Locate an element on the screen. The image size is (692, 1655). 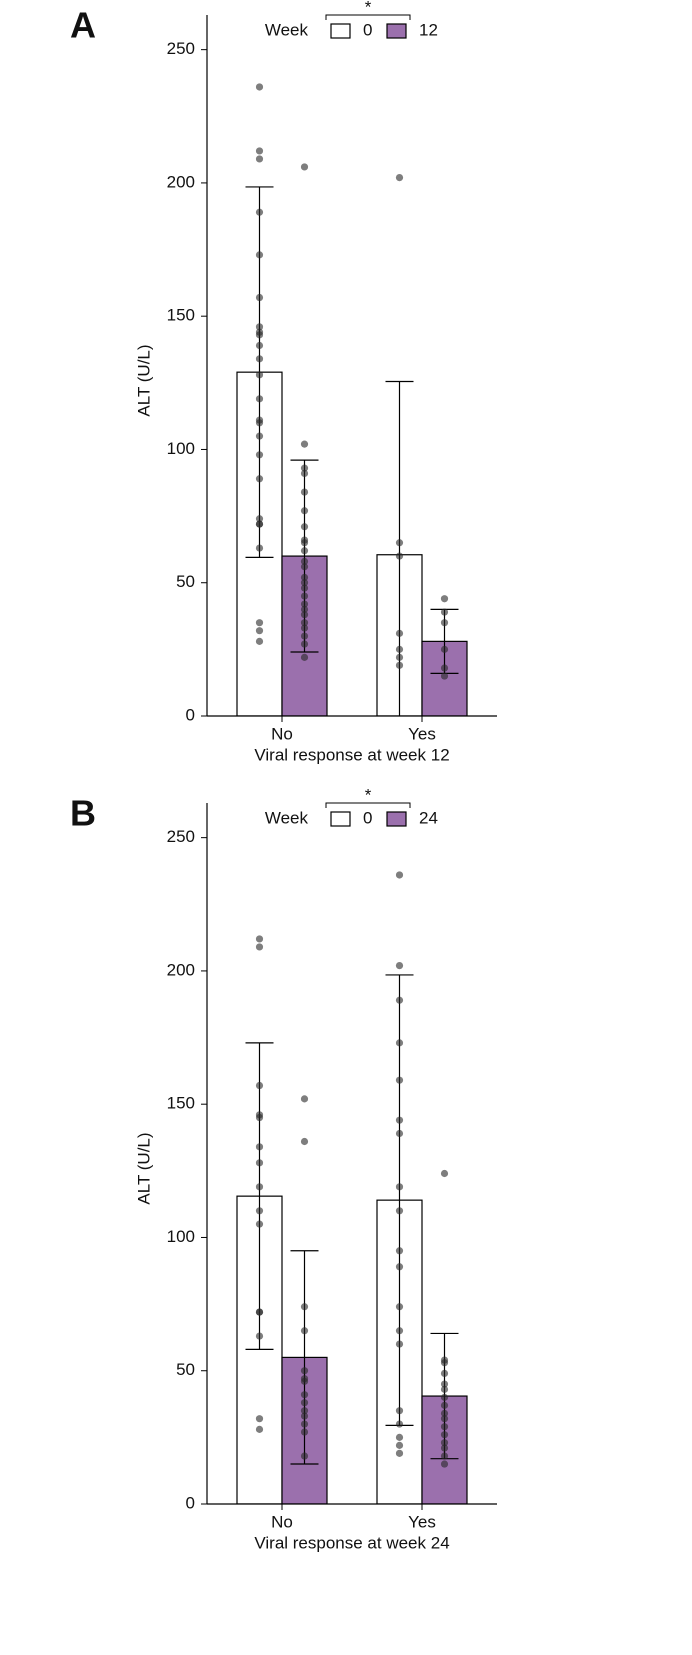
x-axis-label: Viral response at week 24 is located at coordinates (351, 1542).